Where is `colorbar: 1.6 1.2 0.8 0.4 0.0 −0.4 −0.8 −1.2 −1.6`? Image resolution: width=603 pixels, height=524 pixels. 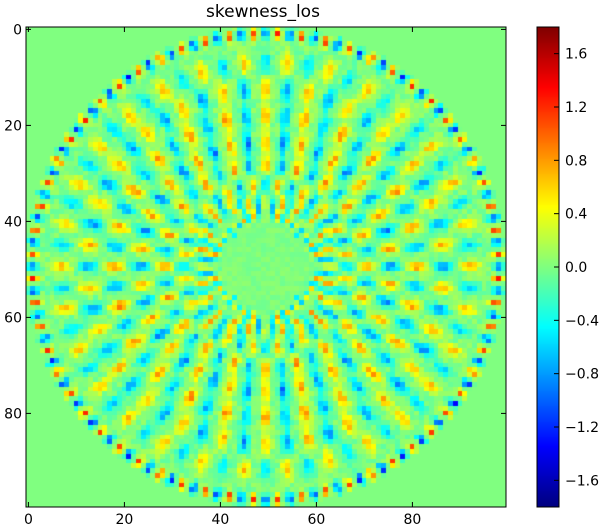
colorbar: 1.6 1.2 0.8 0.4 0.0 −0.4 −0.8 −1.2 −1.6 is located at coordinates (567, 267).